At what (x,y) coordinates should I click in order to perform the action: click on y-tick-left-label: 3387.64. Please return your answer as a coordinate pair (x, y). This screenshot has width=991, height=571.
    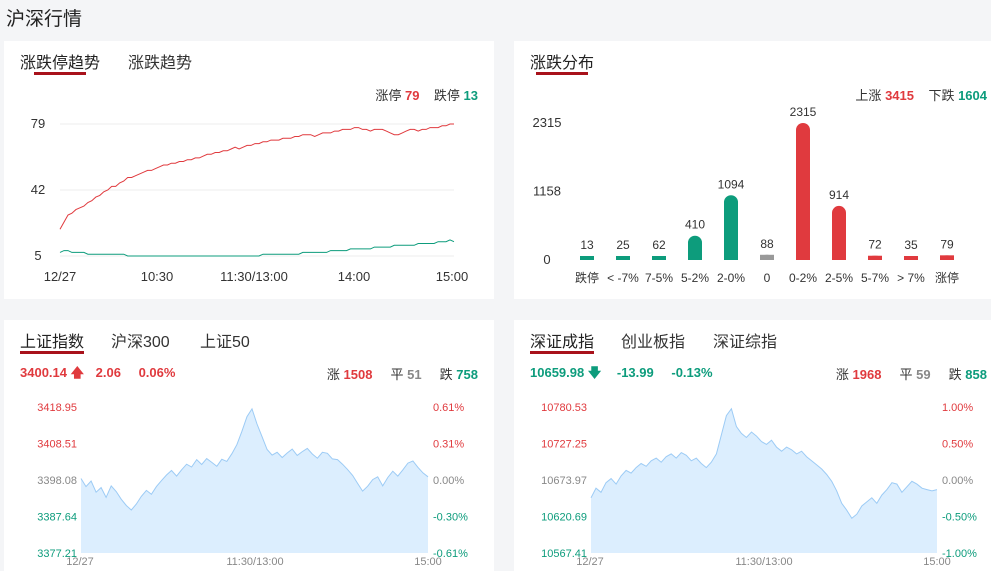
    Looking at the image, I should click on (57, 518).